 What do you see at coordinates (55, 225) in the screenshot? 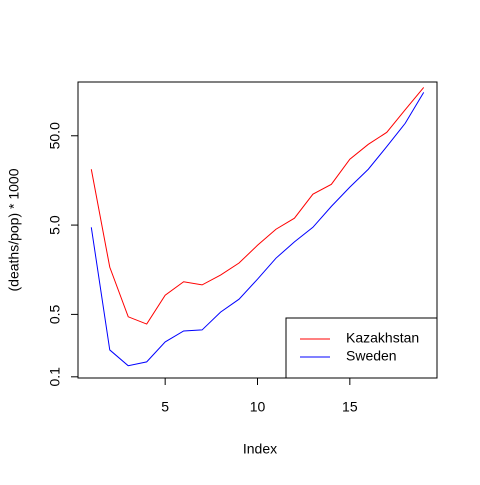
I see `y-tick-label: 5.0` at bounding box center [55, 225].